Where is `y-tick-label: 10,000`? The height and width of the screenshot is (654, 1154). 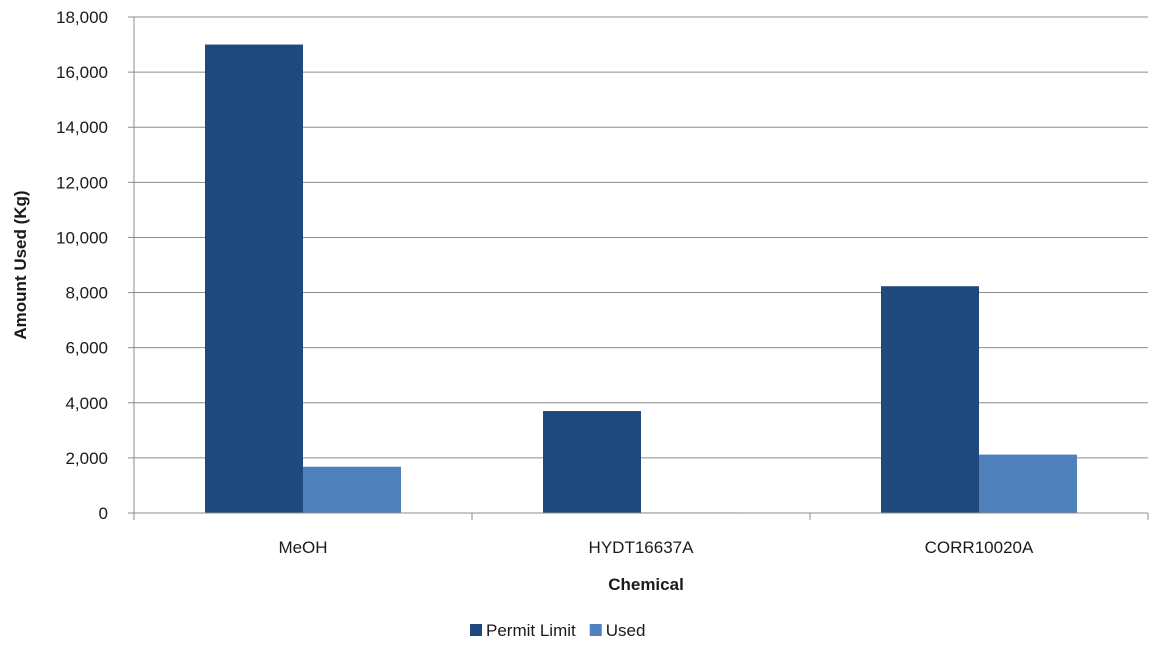 y-tick-label: 10,000 is located at coordinates (82, 237).